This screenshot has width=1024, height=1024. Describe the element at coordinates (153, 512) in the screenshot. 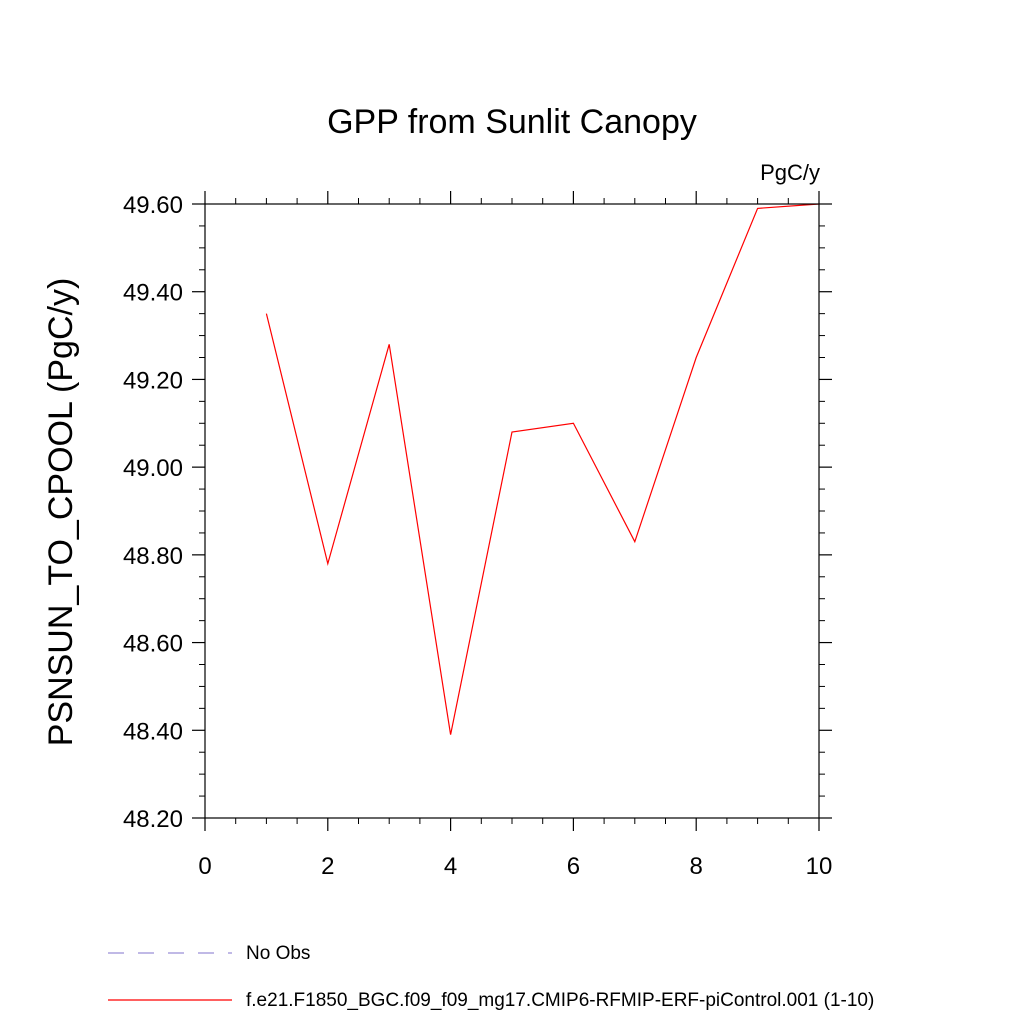

I see `y-tick-labels: 48.20 48.40 48.60 48.80 49.00 49.20 49.40 49.60` at that location.